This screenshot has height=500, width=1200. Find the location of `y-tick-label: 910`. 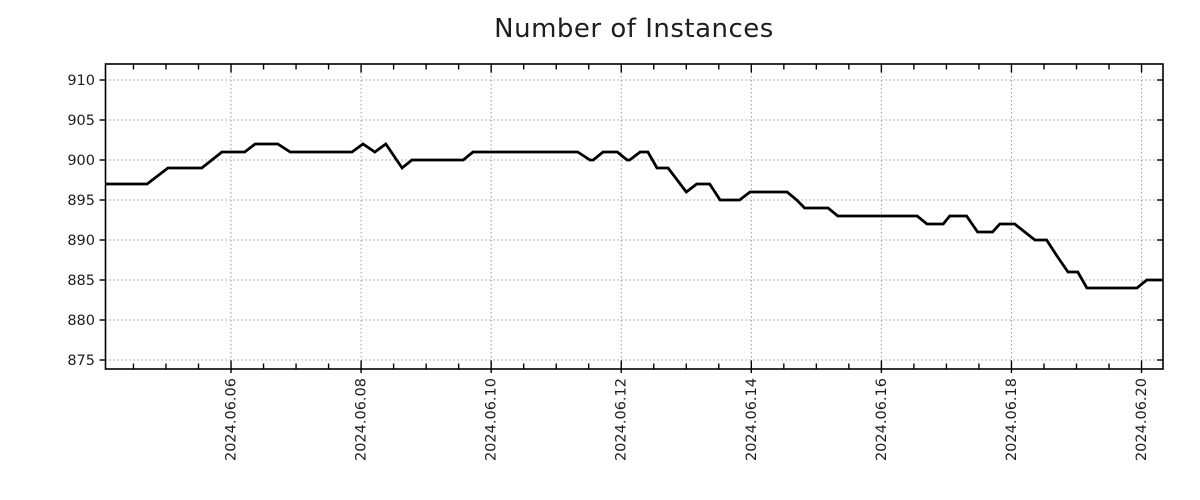

y-tick-label: 910 is located at coordinates (81, 81).